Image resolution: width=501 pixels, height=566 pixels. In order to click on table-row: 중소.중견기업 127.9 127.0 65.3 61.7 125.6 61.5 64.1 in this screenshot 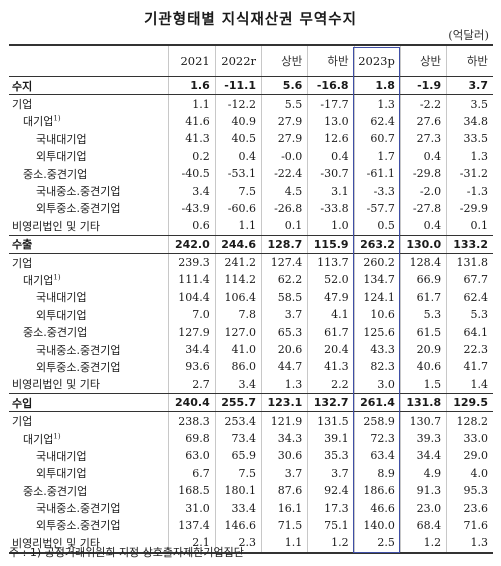, I will do `click(251, 332)`.